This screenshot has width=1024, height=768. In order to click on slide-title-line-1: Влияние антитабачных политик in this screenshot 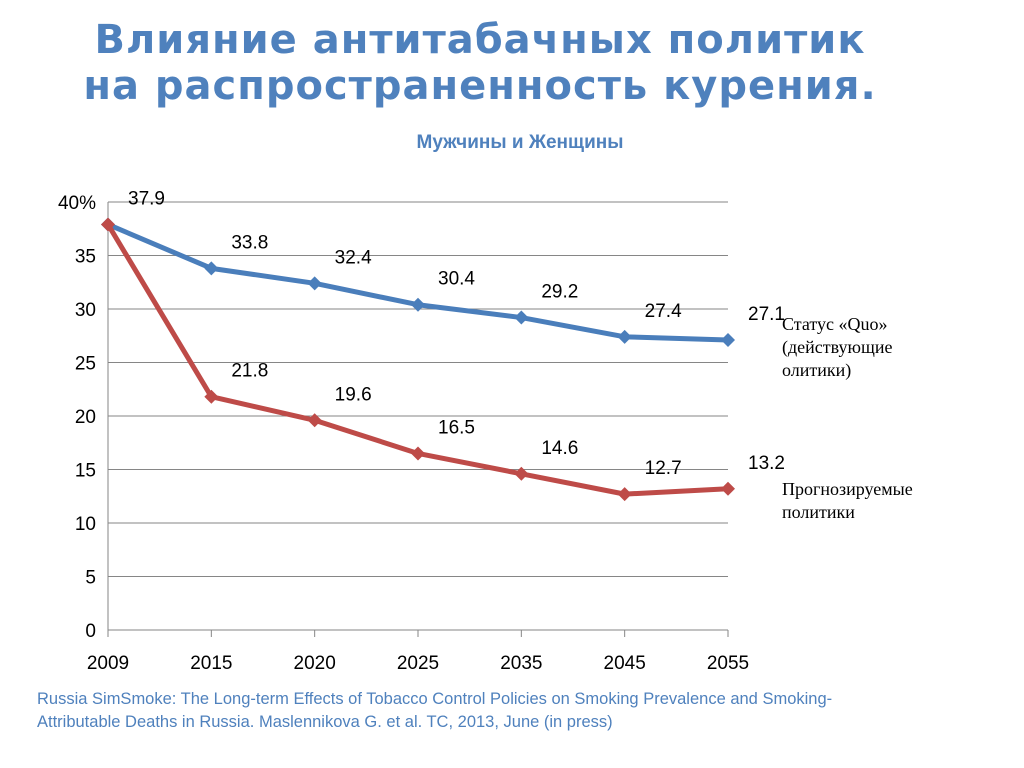, I will do `click(480, 40)`.